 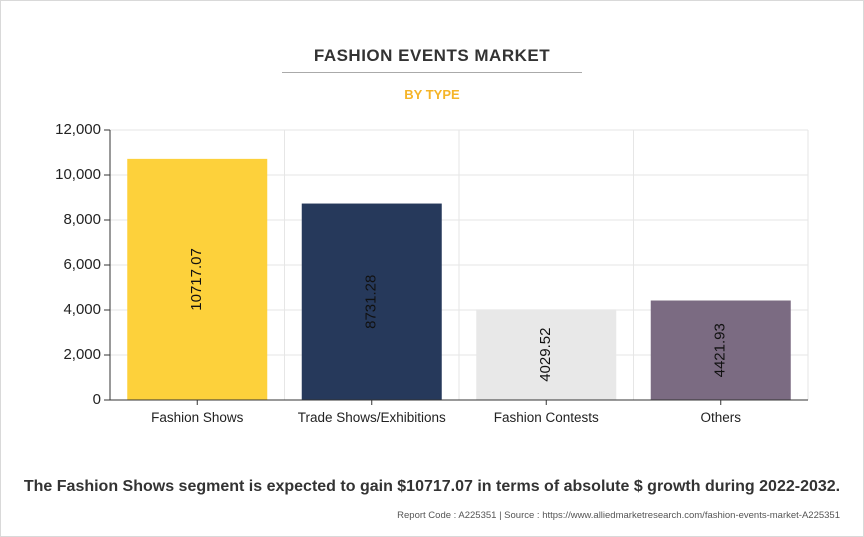 I want to click on bar-fashion-contests, so click(x=546, y=354).